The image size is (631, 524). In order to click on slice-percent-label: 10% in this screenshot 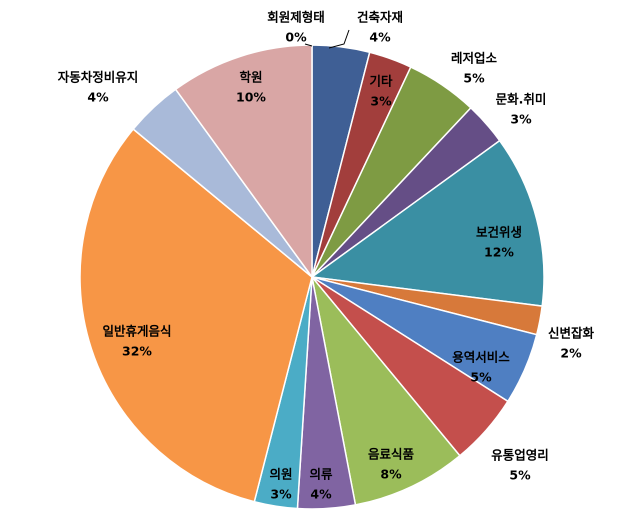, I will do `click(251, 97)`.